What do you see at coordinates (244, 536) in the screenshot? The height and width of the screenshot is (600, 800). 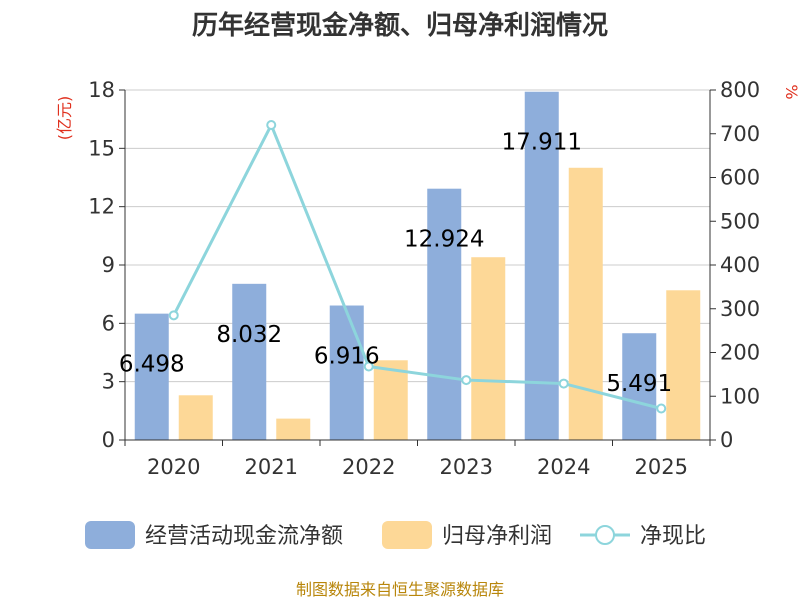 I see `legend-label: 经营活动现金流净额` at bounding box center [244, 536].